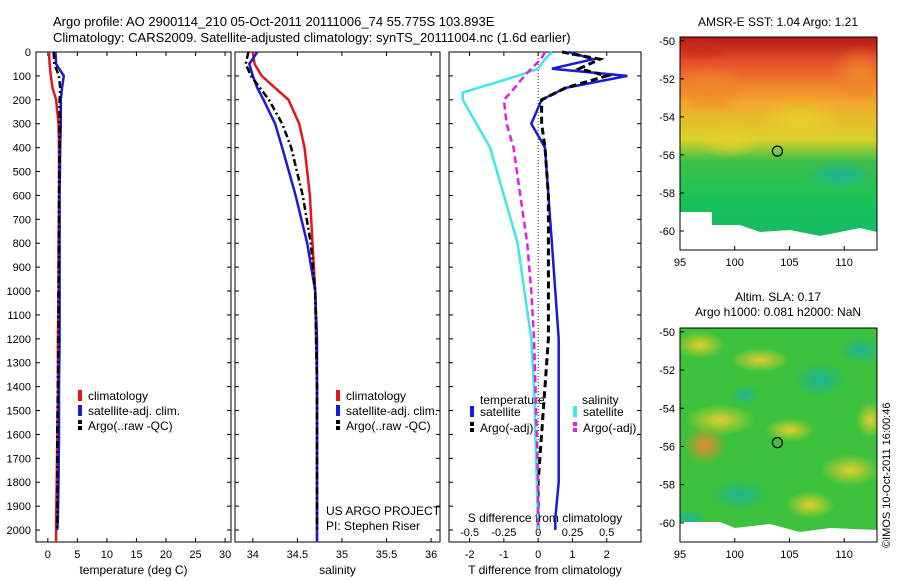 The image size is (900, 580). What do you see at coordinates (19, 316) in the screenshot?
I see `y-tick-label: 1100` at bounding box center [19, 316].